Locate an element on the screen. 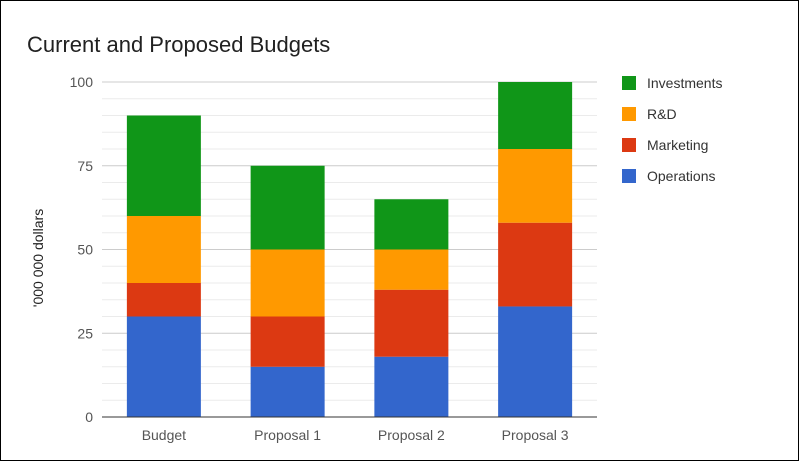 Image resolution: width=799 pixels, height=462 pixels. legend-label-r-d: R&D is located at coordinates (662, 114).